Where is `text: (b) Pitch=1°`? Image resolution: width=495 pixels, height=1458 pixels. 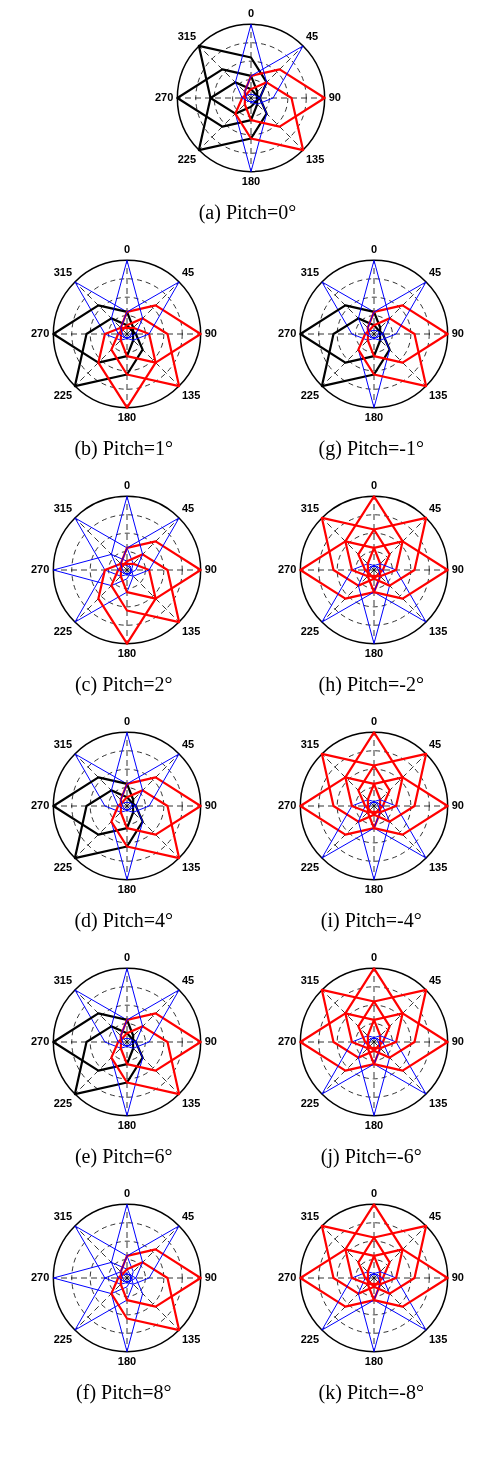 text: (b) Pitch=1° is located at coordinates (124, 449).